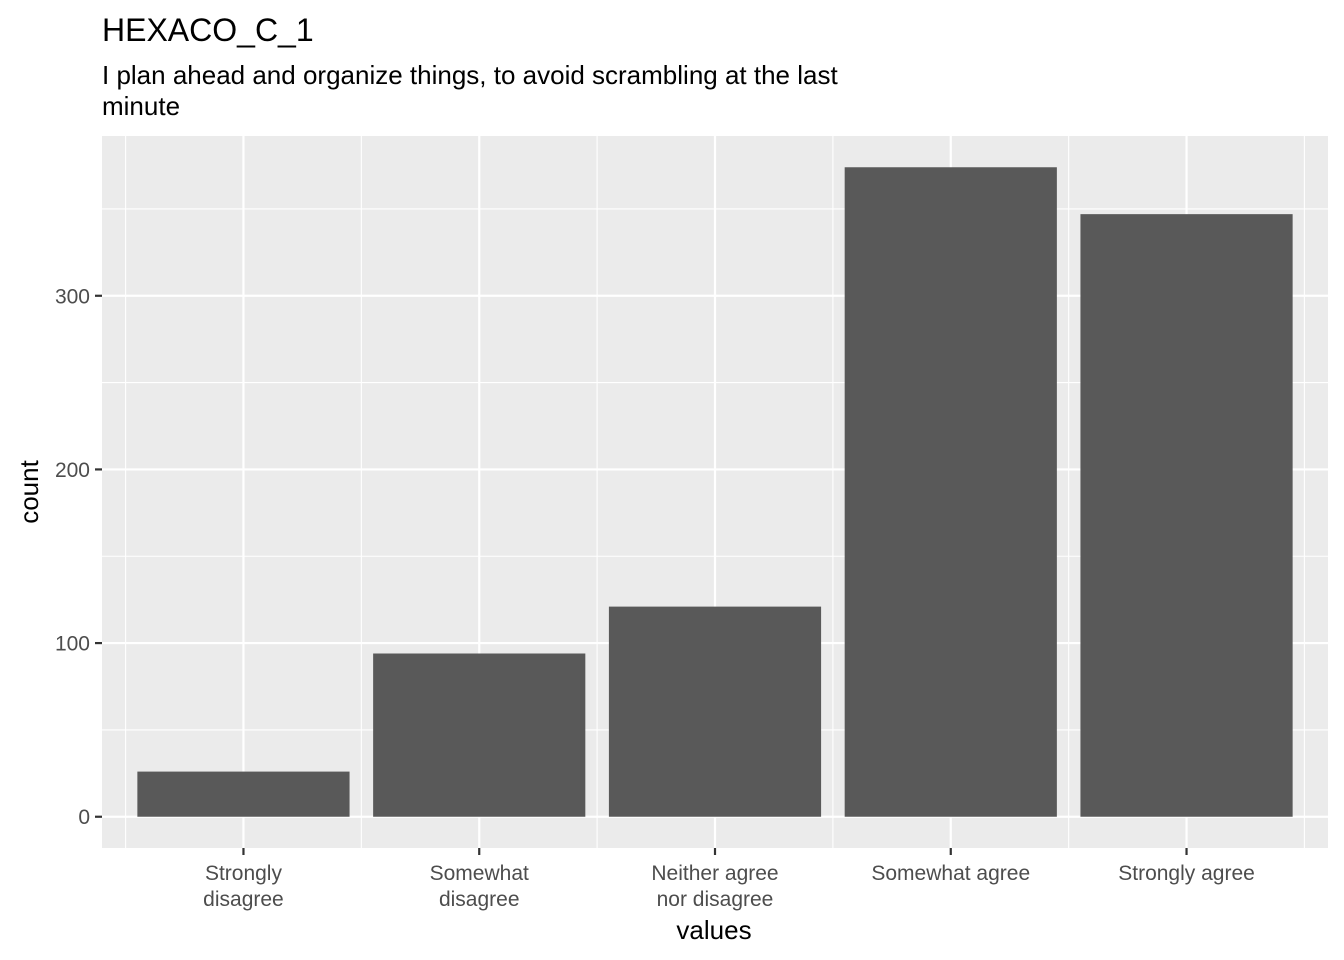 The width and height of the screenshot is (1344, 960). Describe the element at coordinates (72, 644) in the screenshot. I see `y-tick-label-1: 100` at that location.